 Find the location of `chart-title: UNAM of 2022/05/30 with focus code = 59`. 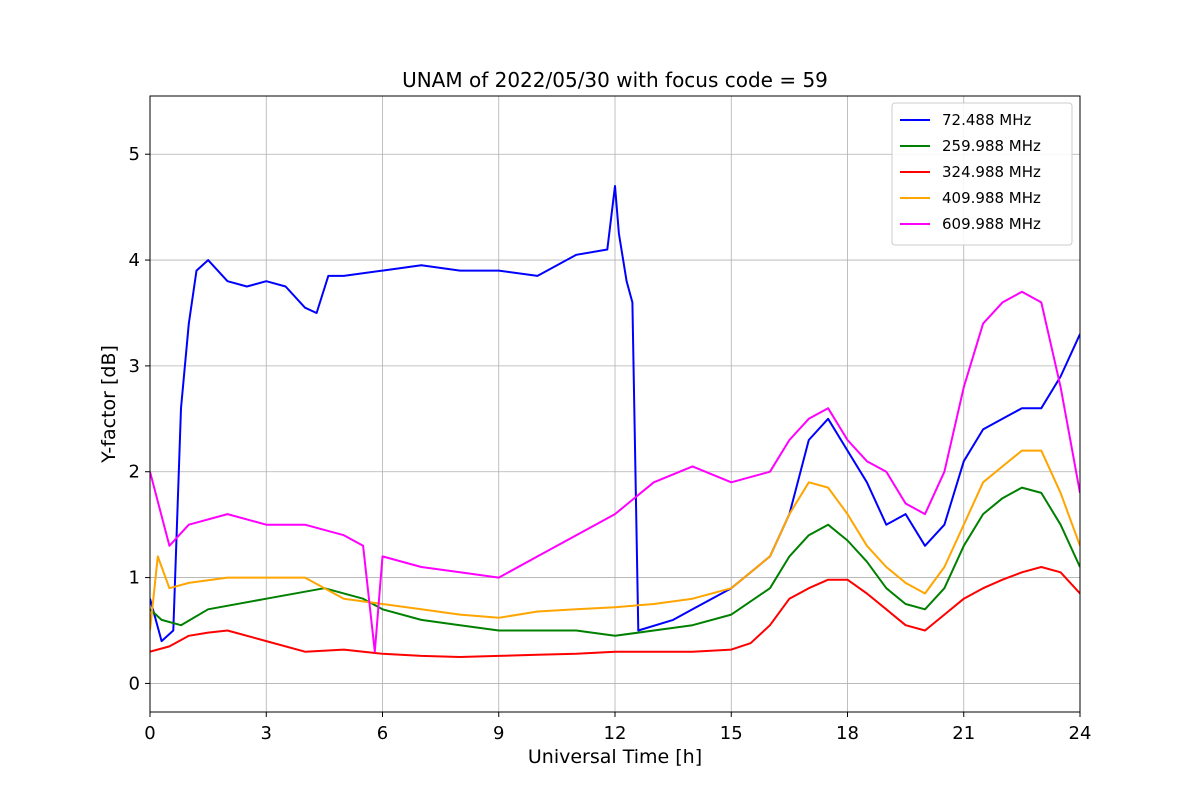

chart-title: UNAM of 2022/05/30 with focus code = 59 is located at coordinates (615, 80).